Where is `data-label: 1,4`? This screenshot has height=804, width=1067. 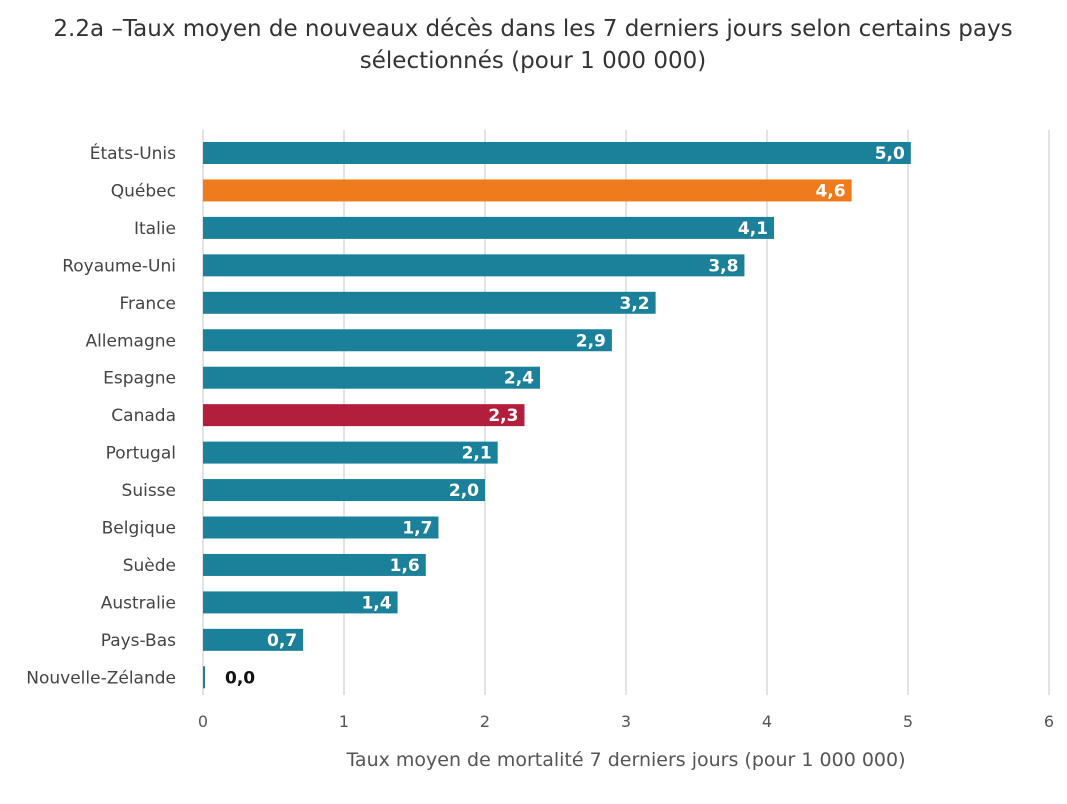
data-label: 1,4 is located at coordinates (376, 603).